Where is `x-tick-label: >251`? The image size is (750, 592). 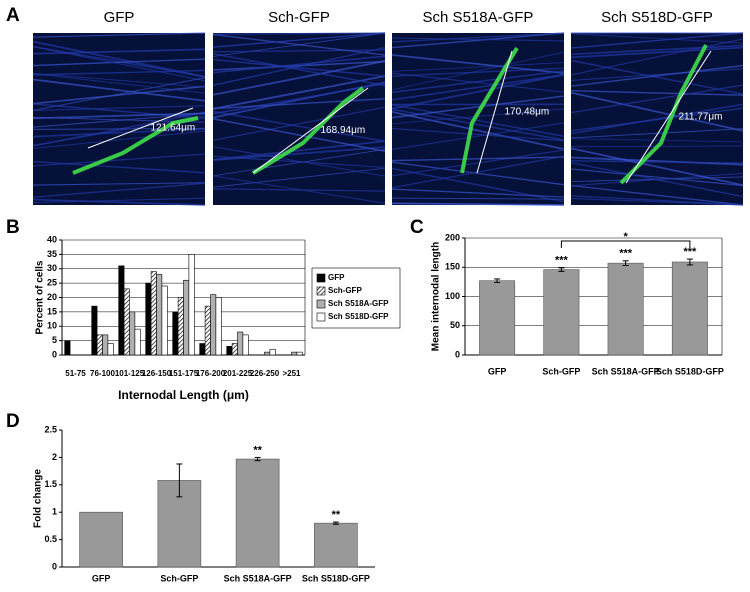 x-tick-label: >251 is located at coordinates (291, 373).